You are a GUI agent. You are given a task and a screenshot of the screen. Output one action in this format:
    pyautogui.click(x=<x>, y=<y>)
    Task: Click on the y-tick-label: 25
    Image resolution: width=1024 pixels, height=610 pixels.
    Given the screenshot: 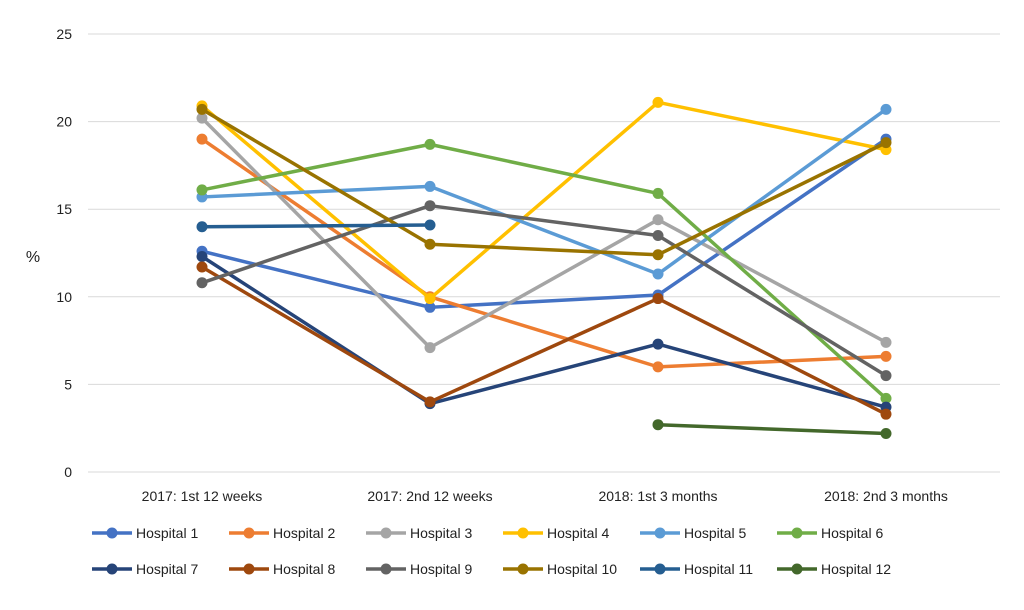 What is the action you would take?
    pyautogui.click(x=64, y=34)
    